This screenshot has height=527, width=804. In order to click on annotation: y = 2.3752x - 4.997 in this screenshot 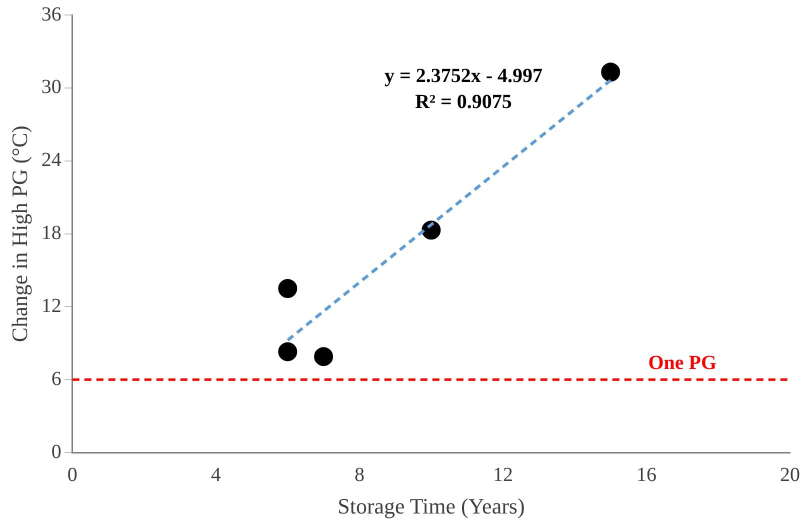, I will do `click(463, 76)`.